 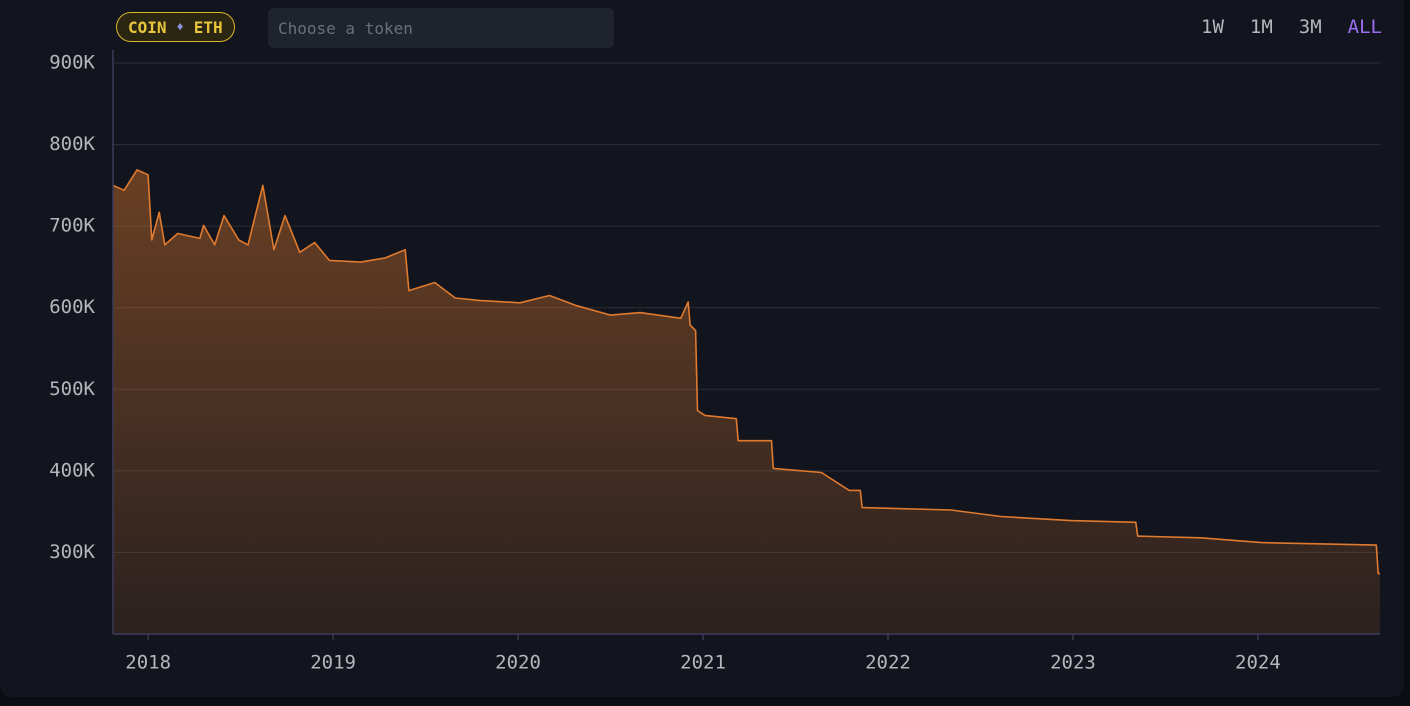 What do you see at coordinates (345, 28) in the screenshot?
I see `placeholder: Choose a token` at bounding box center [345, 28].